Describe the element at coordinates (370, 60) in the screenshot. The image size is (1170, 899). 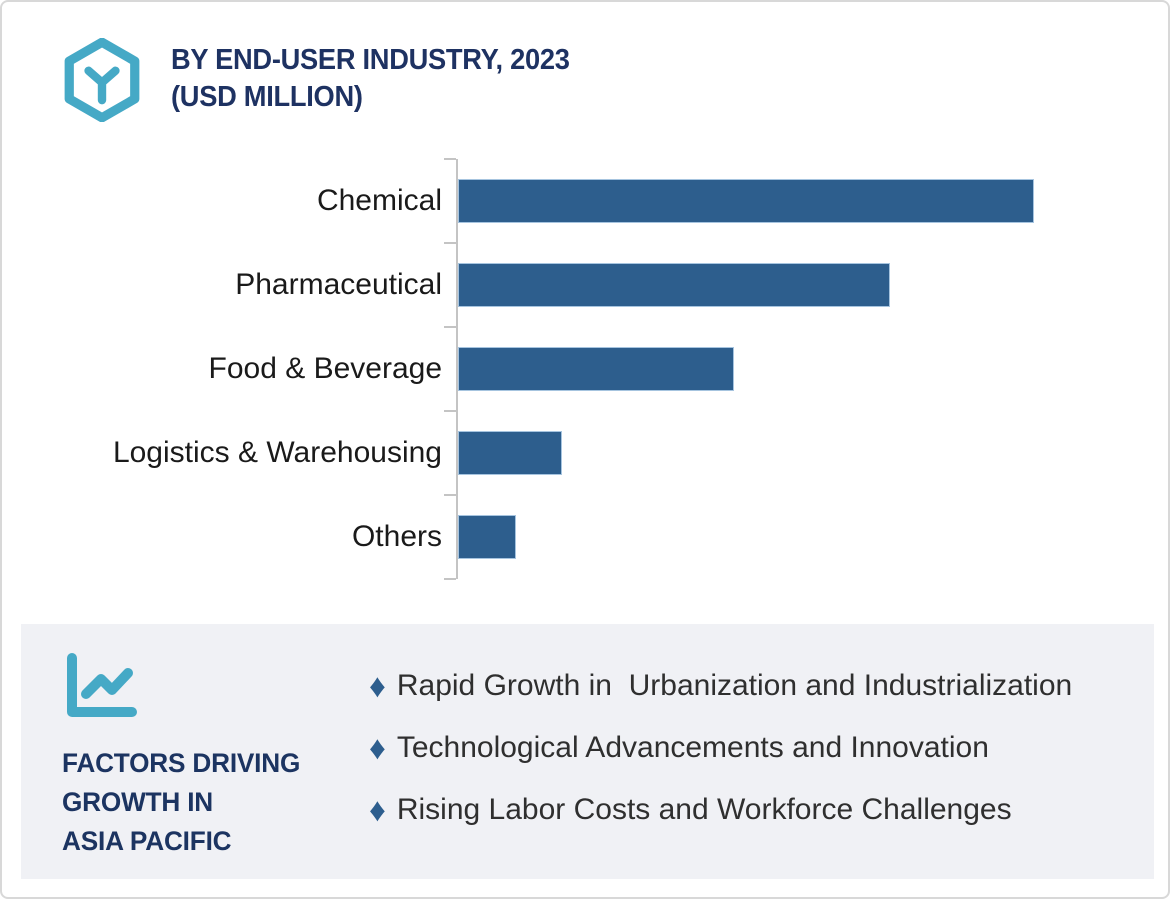
I see `chart-title: BY END-USER INDUSTRY, 2023` at that location.